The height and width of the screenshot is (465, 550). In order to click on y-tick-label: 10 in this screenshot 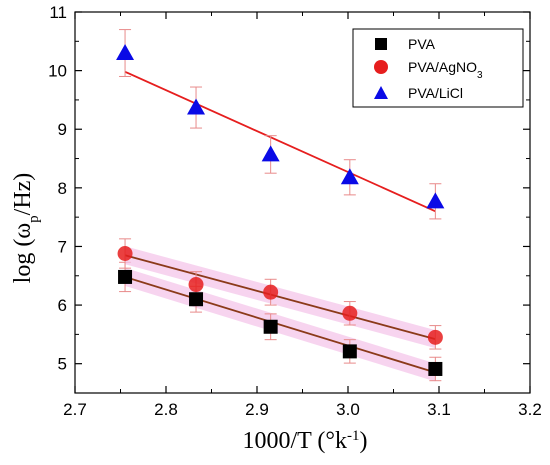, I will do `click(57, 71)`.